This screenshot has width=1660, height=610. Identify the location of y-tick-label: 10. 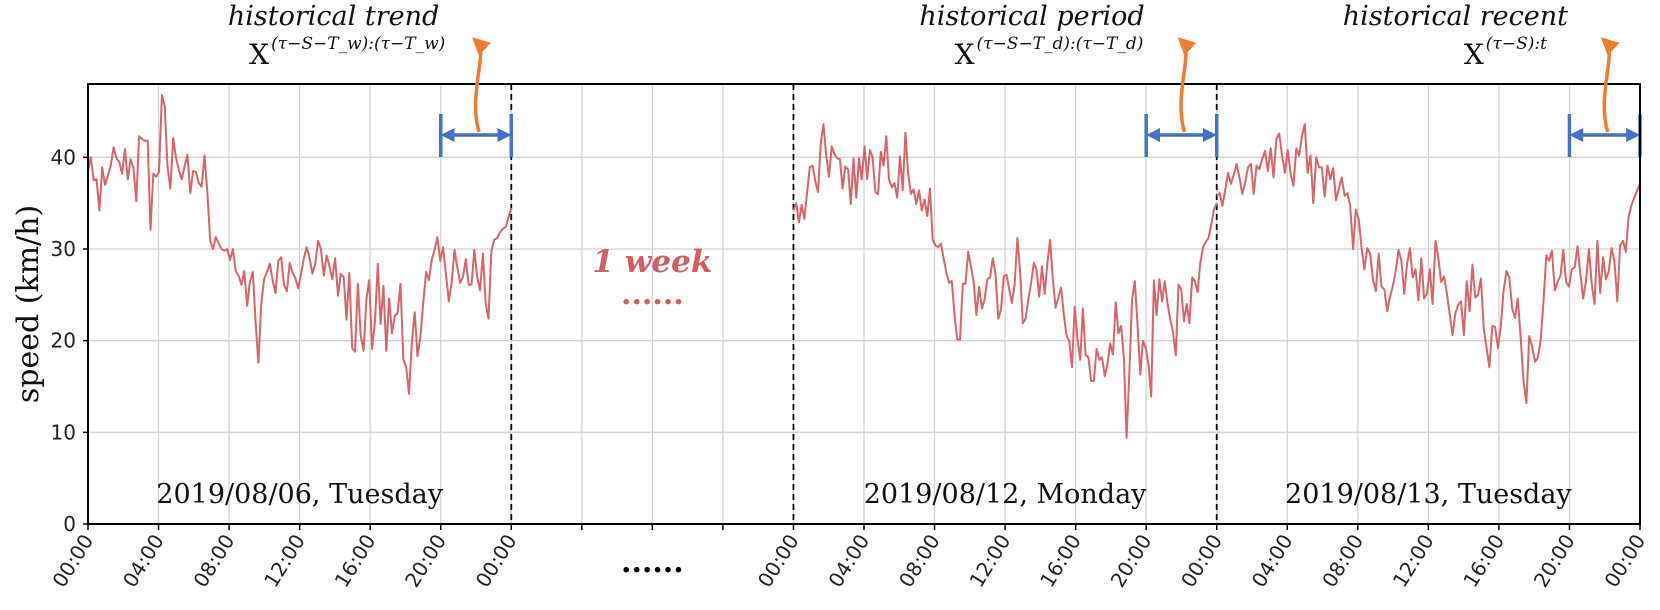
(63, 432).